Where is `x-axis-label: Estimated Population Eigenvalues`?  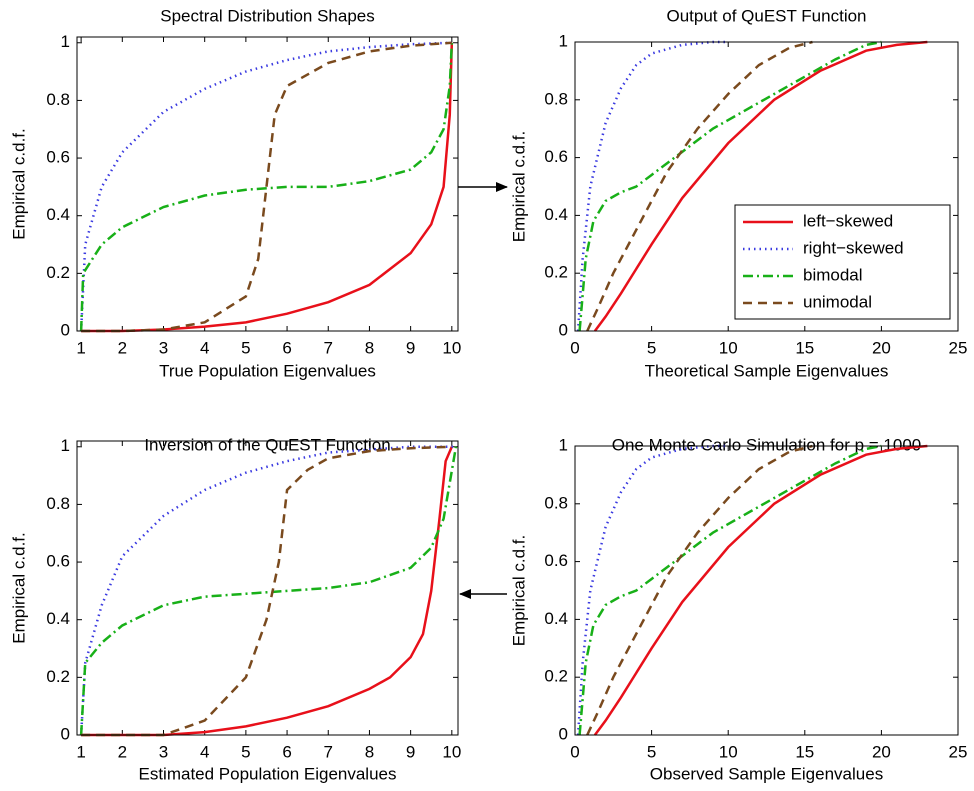 x-axis-label: Estimated Population Eigenvalues is located at coordinates (268, 773).